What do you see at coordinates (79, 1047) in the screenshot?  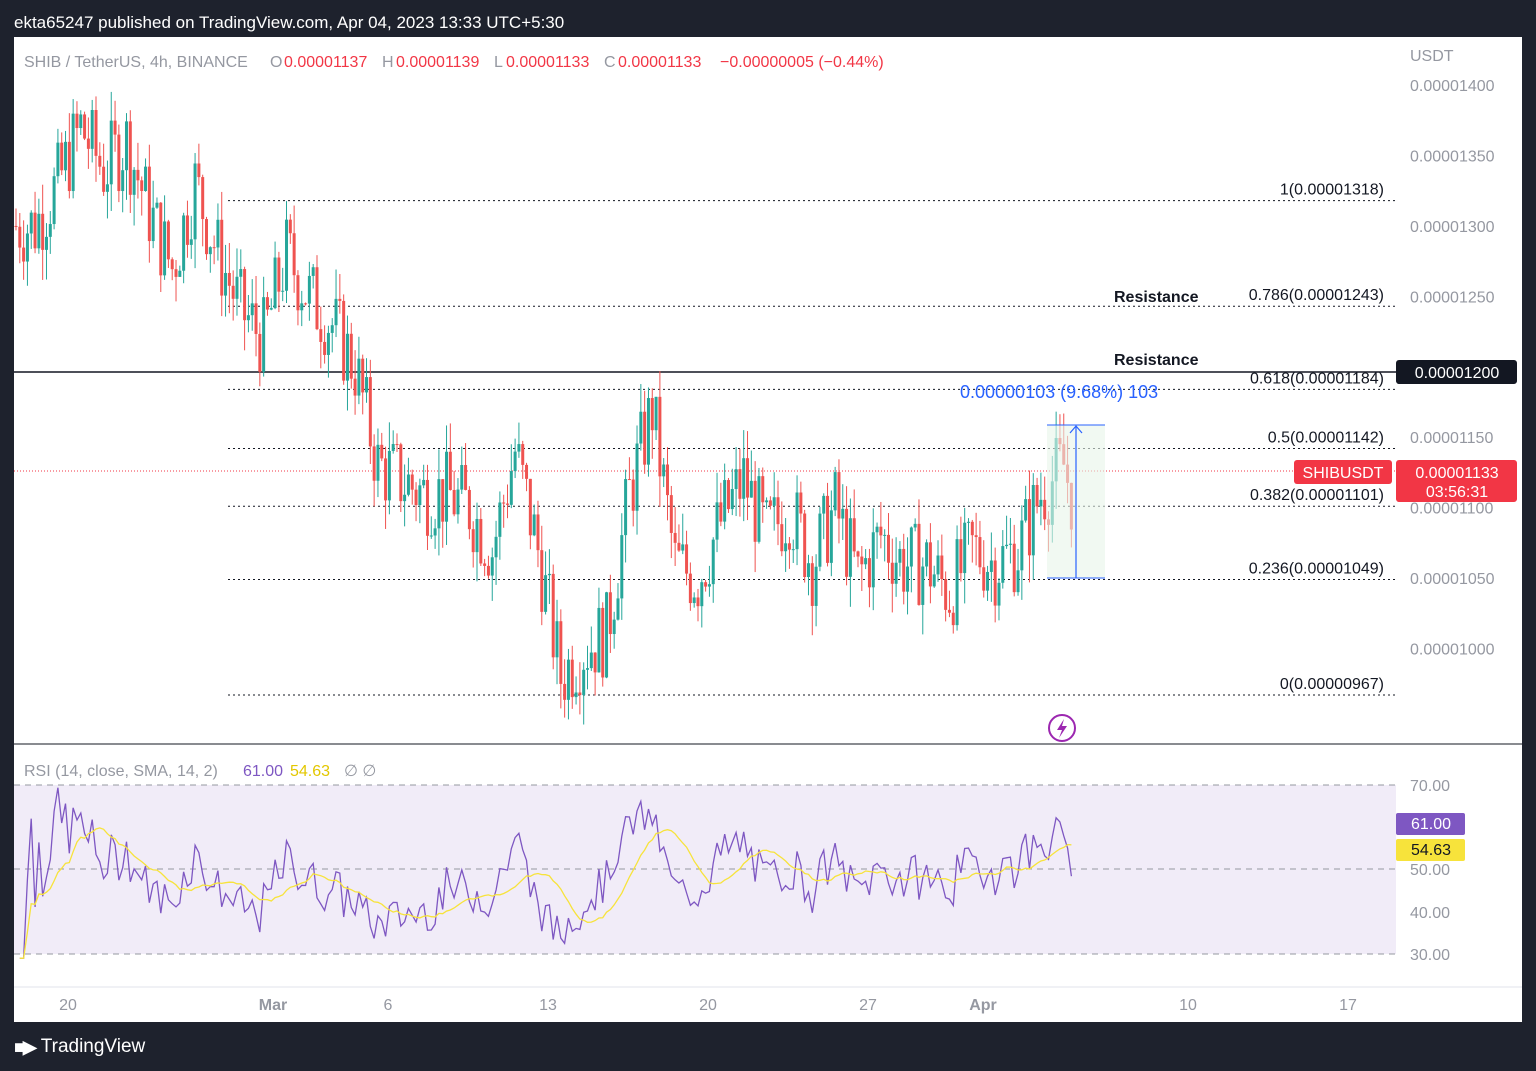 I see `tradingview-footer: ■▶ TradingView` at bounding box center [79, 1047].